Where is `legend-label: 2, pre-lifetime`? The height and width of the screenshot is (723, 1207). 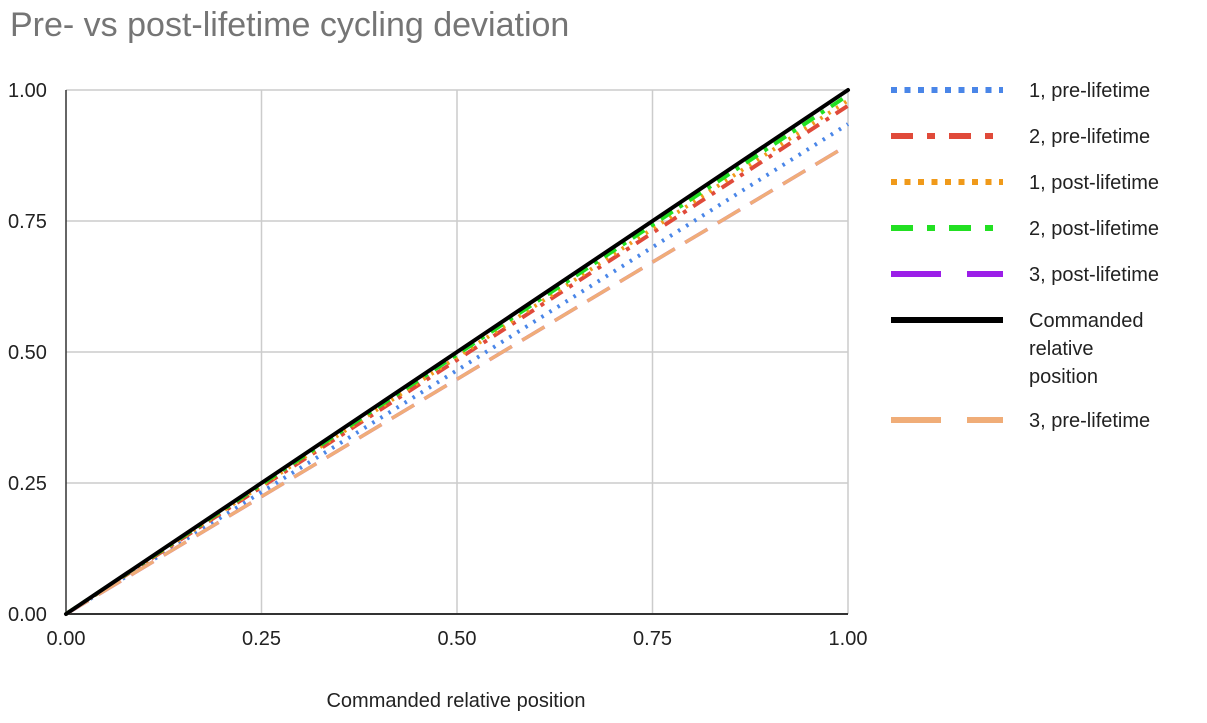
legend-label: 2, pre-lifetime is located at coordinates (1089, 137).